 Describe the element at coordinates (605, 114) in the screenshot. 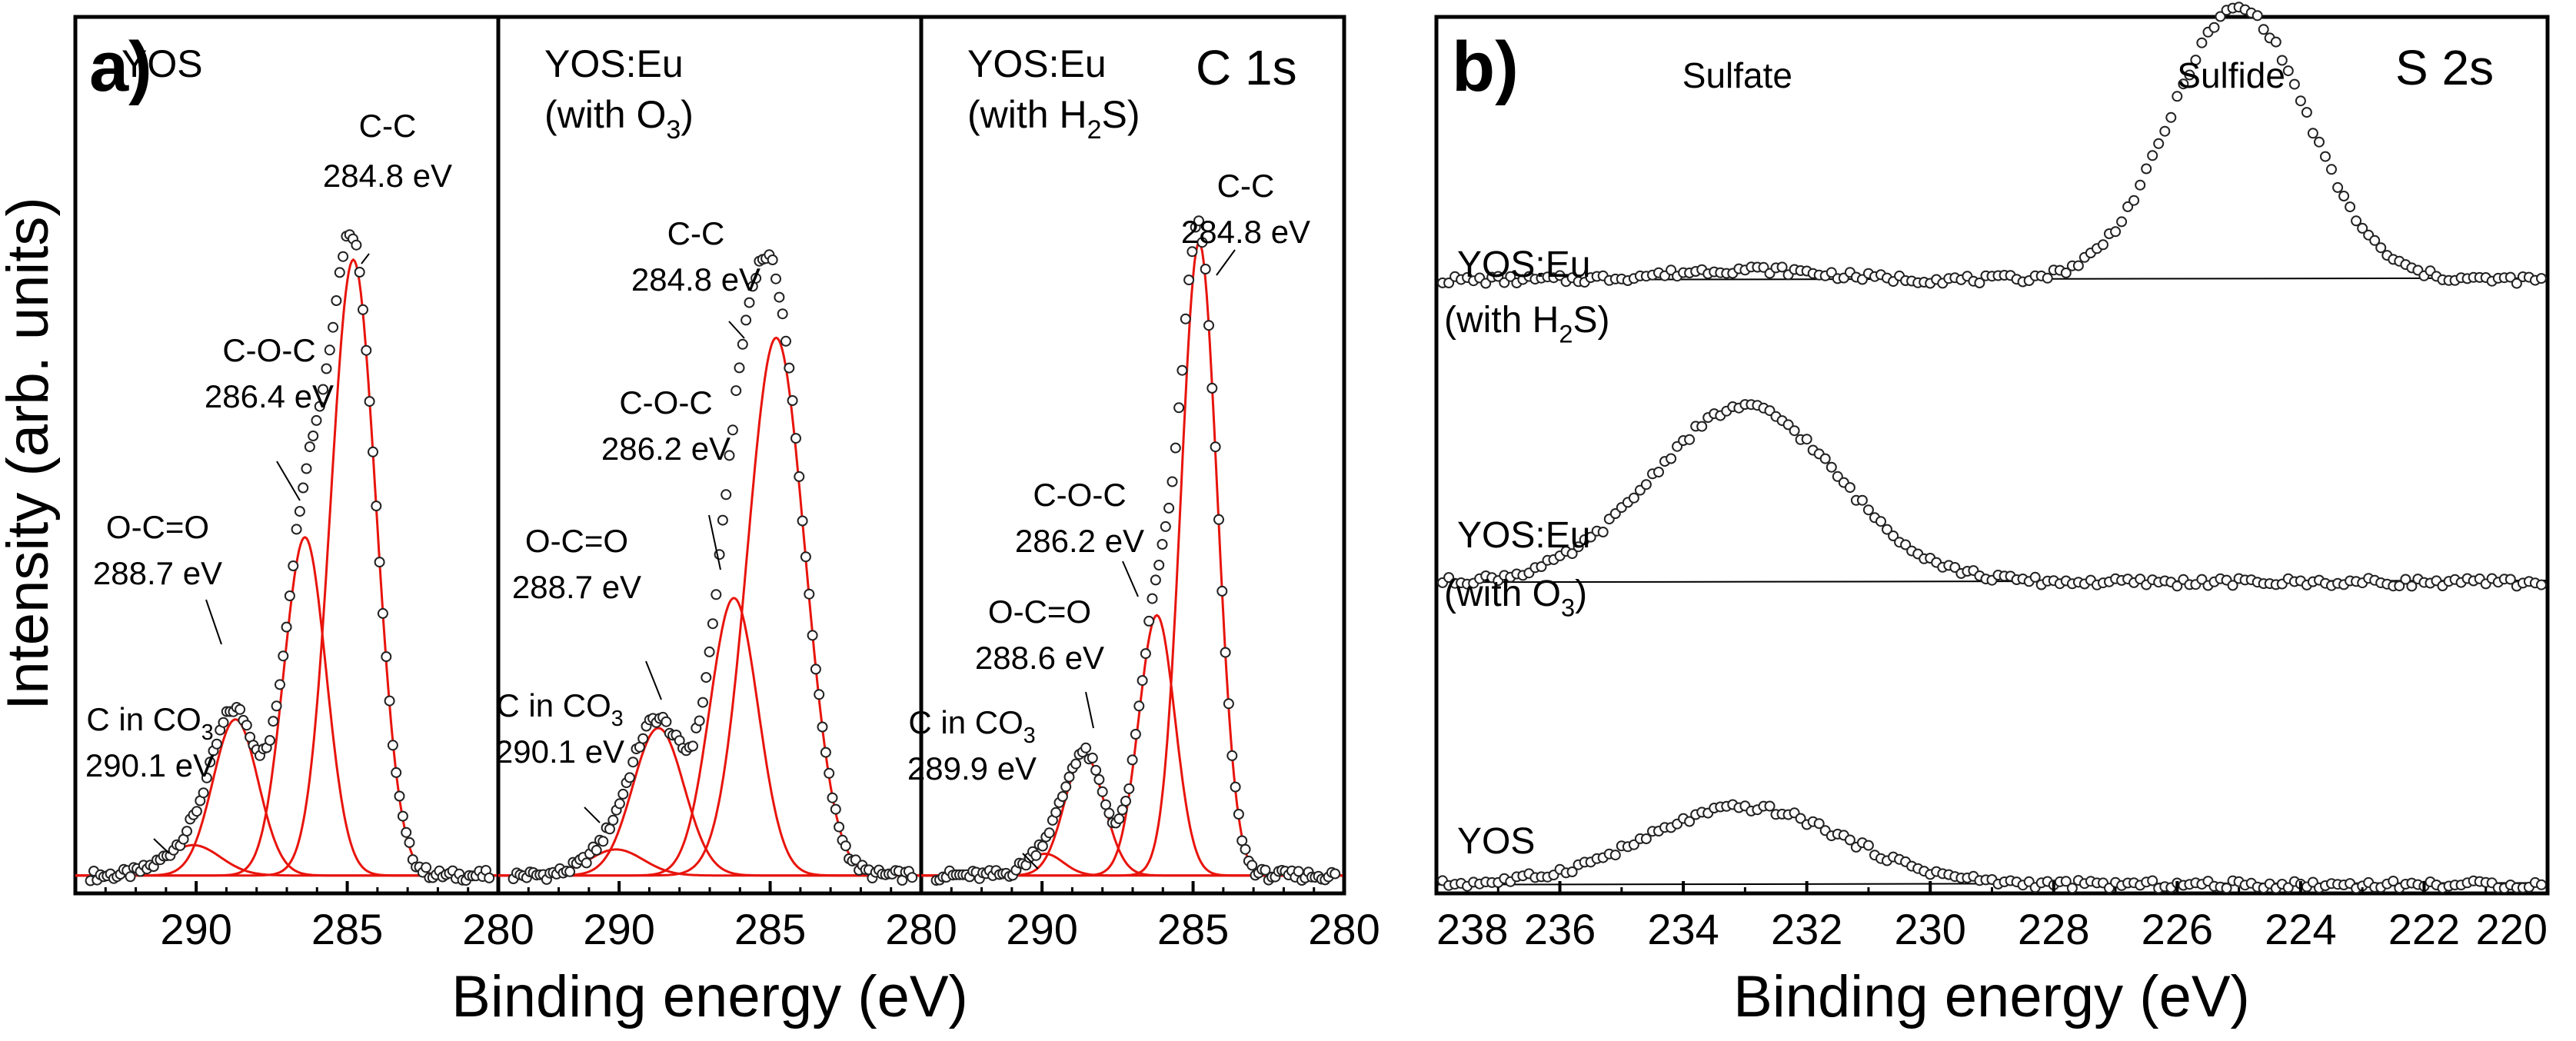

I see `sample-subtitle-1-main: (with O` at that location.